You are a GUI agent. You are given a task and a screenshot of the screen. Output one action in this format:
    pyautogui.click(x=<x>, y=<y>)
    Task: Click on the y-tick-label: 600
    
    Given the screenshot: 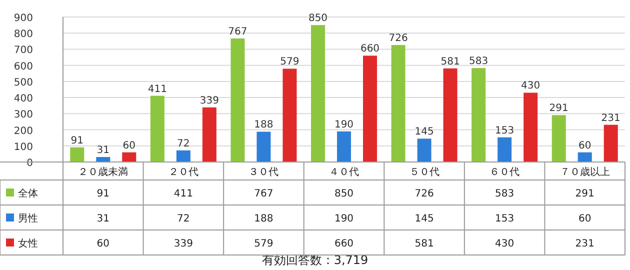 What is the action you would take?
    pyautogui.click(x=23, y=66)
    